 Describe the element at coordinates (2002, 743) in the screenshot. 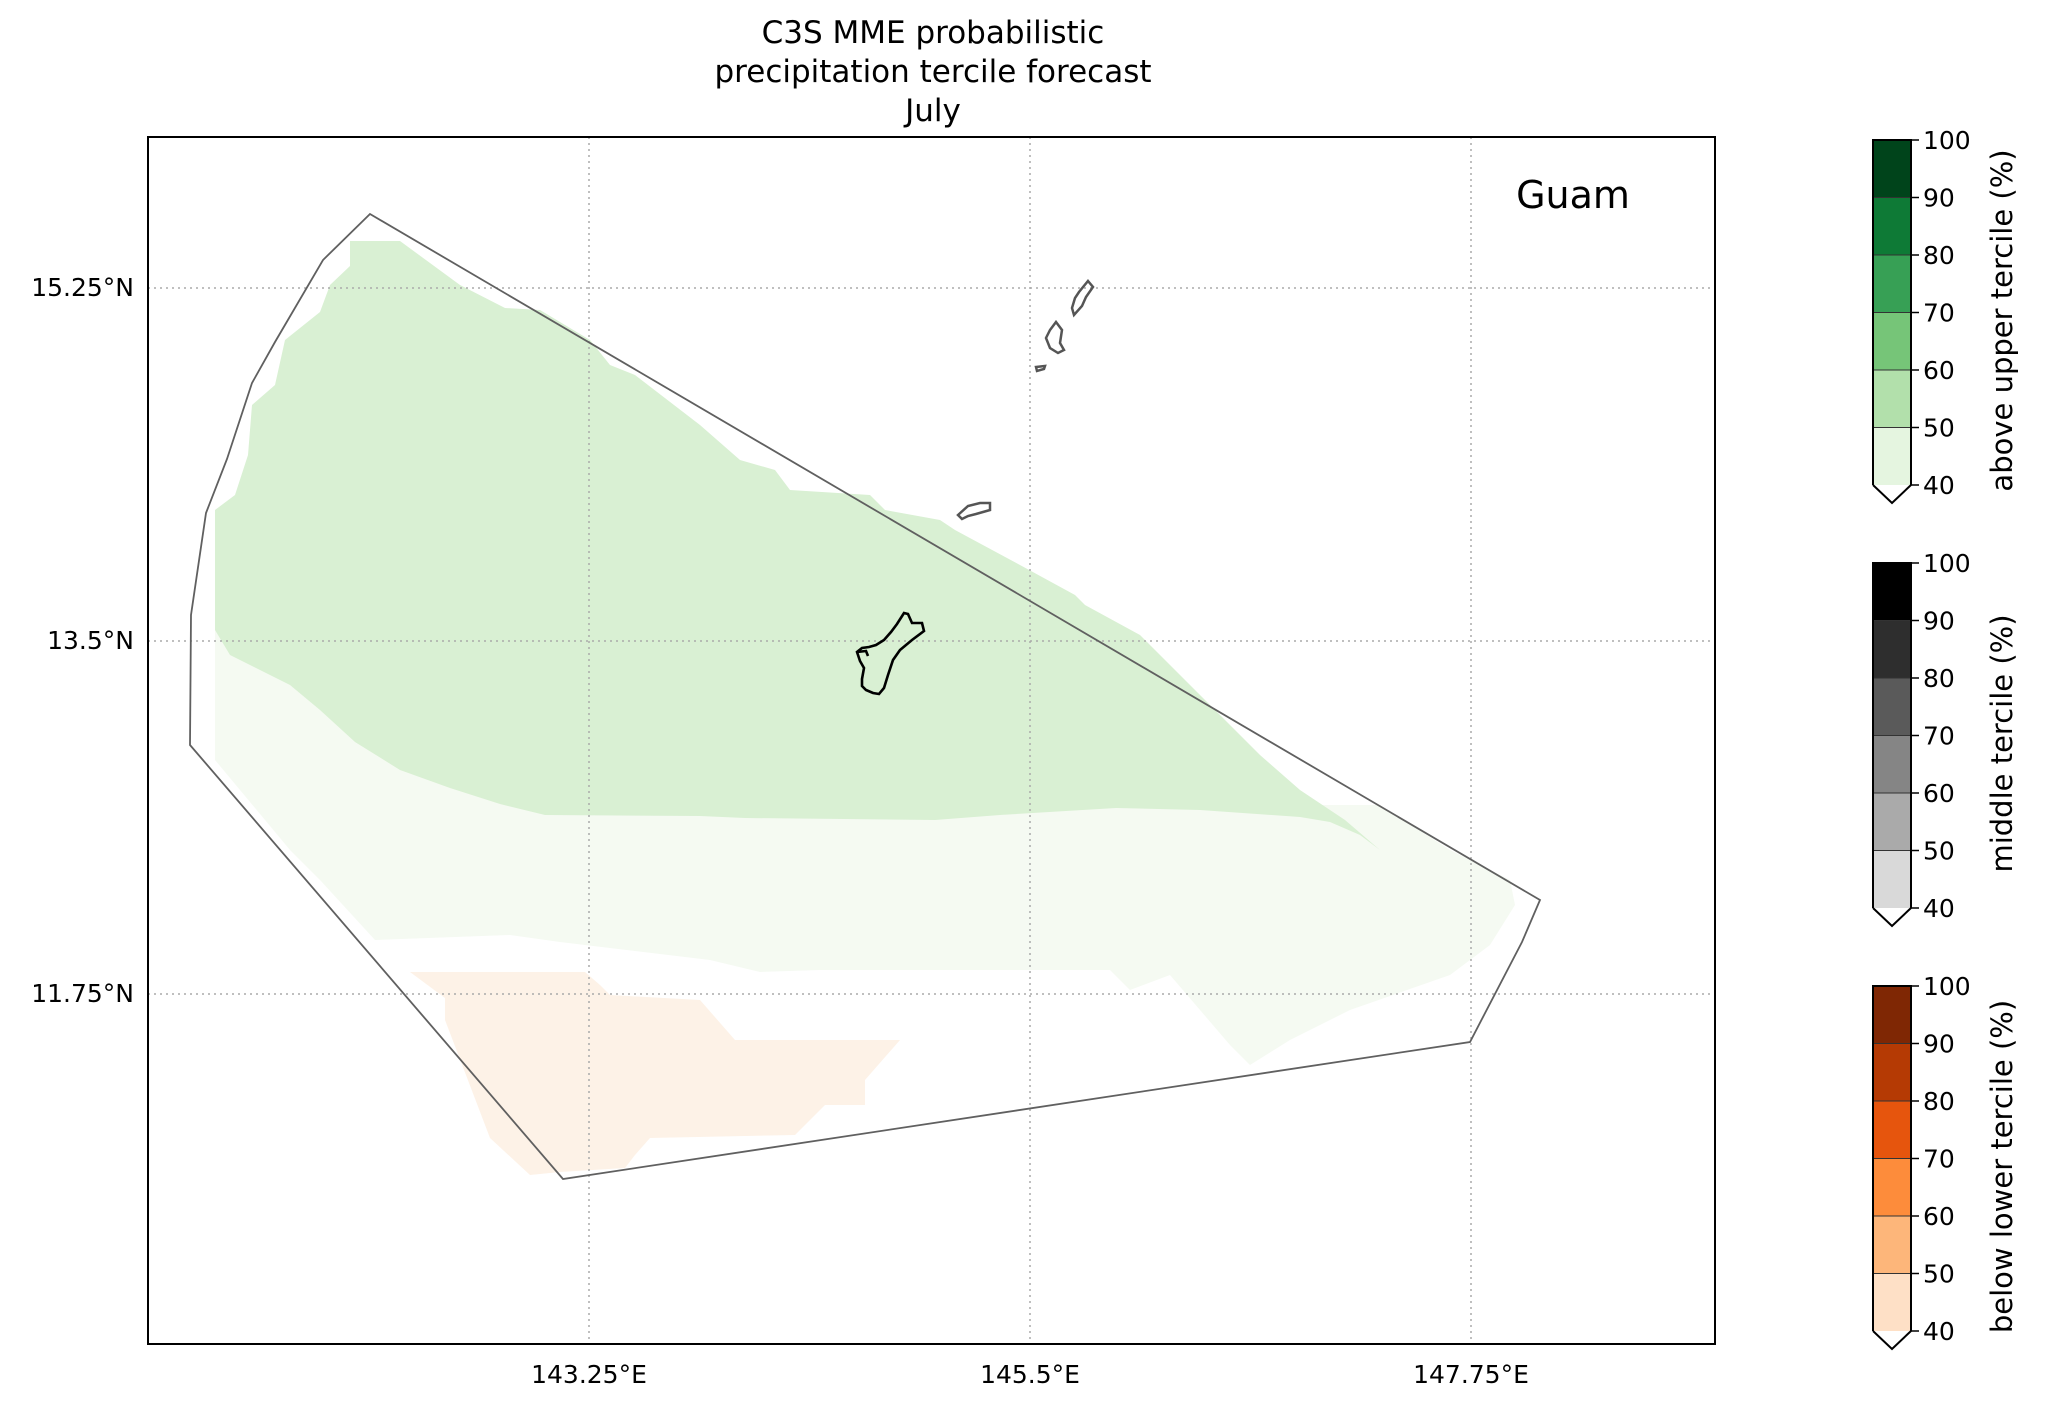

I see `colorbar-label: middle tercile (%)` at that location.